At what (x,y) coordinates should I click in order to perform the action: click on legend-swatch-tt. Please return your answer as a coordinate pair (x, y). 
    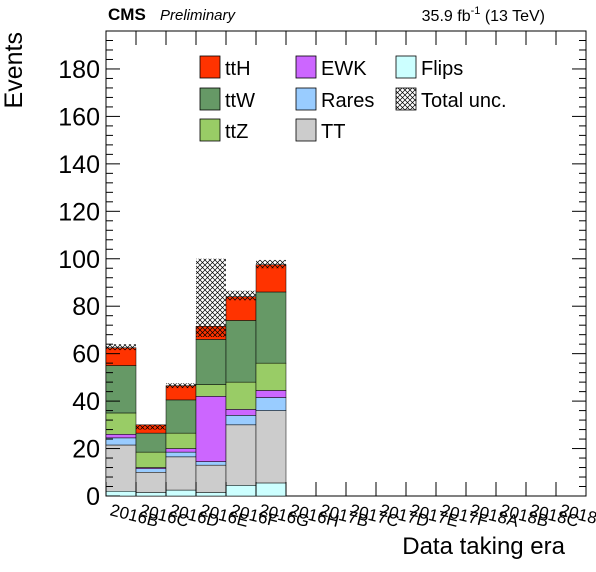
    Looking at the image, I should click on (306, 130).